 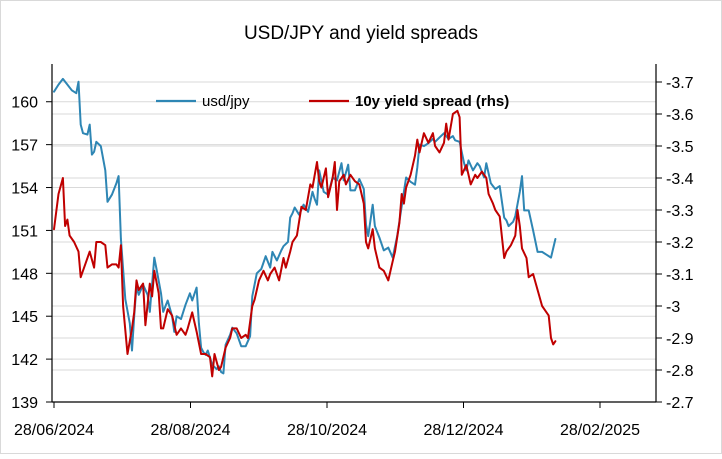 What do you see at coordinates (680, 243) in the screenshot?
I see `right-tick-label--3.2: -3.2` at bounding box center [680, 243].